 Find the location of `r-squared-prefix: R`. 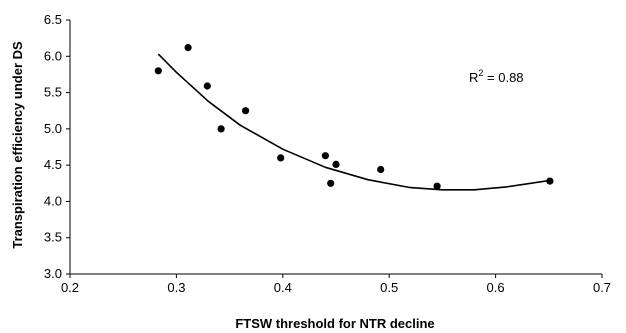

r-squared-prefix: R is located at coordinates (473, 77).